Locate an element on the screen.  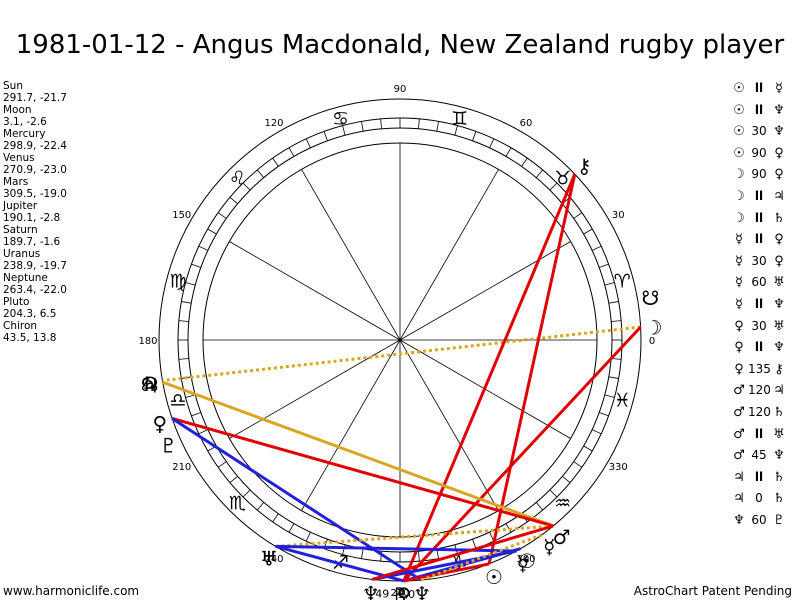
planet-coordinates: 189.7, -1.6 is located at coordinates (32, 242).